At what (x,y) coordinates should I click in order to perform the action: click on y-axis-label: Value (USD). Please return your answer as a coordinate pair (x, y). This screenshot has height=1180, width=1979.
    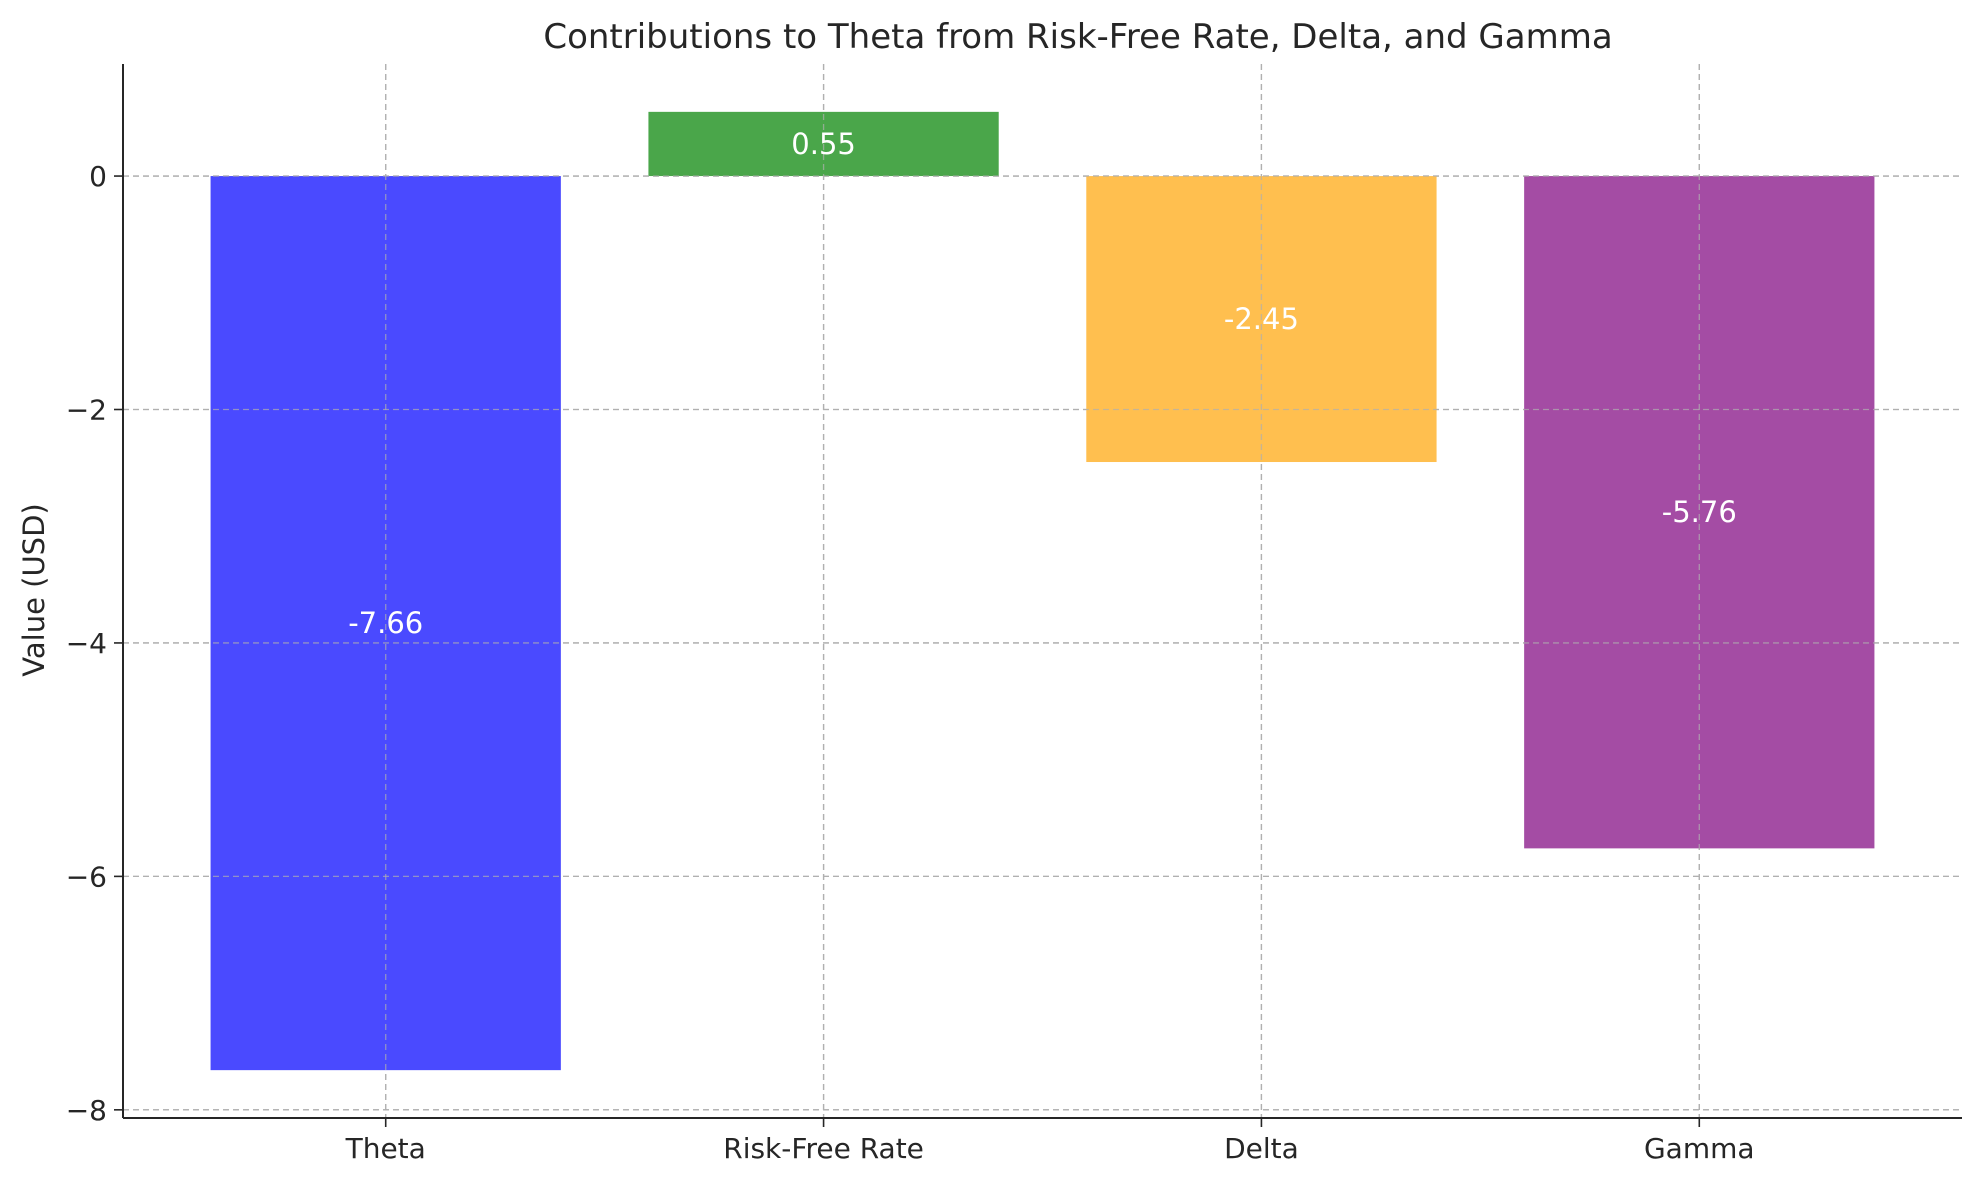
    Looking at the image, I should click on (34, 589).